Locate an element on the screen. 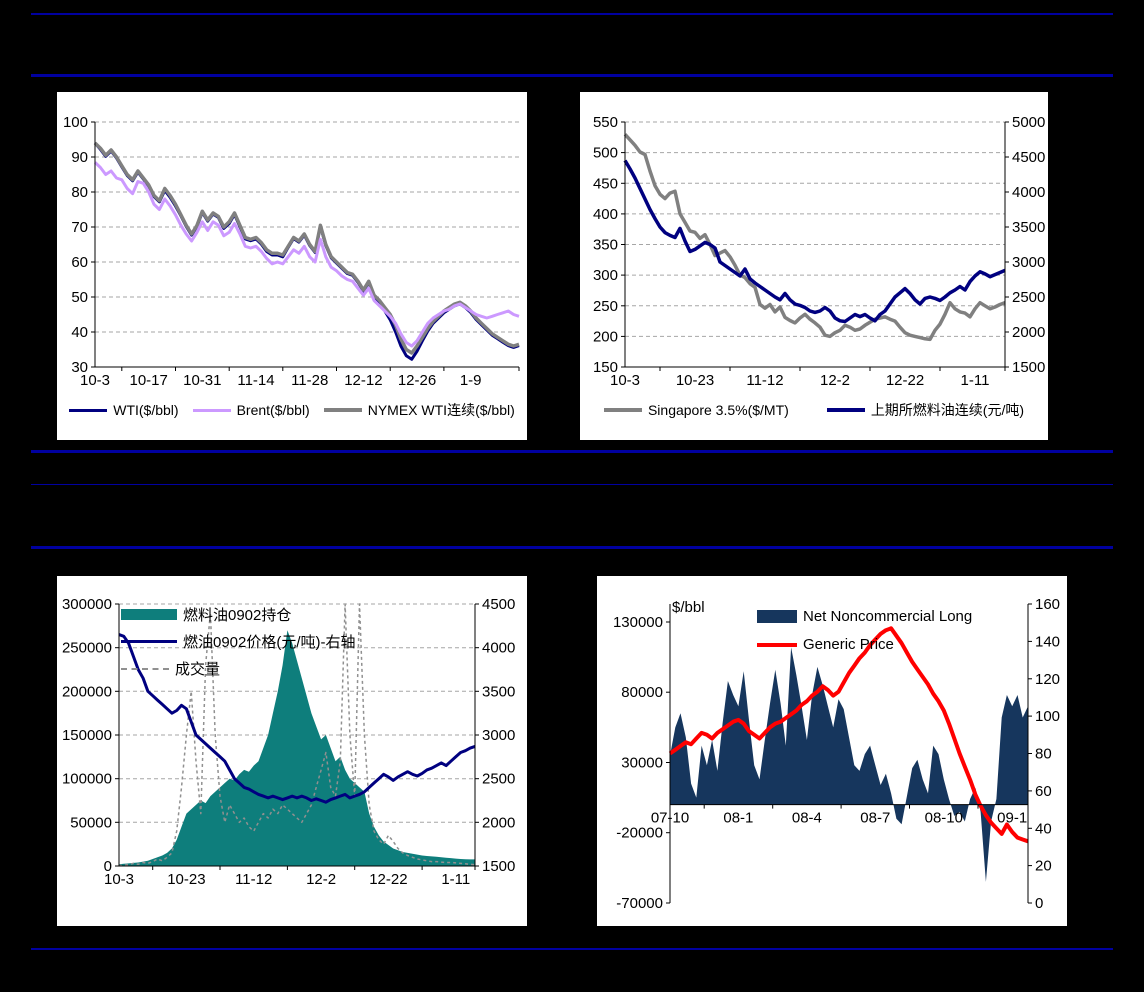 This screenshot has width=1144, height=992. y-axis-unit-label: $/bbl is located at coordinates (688, 607).